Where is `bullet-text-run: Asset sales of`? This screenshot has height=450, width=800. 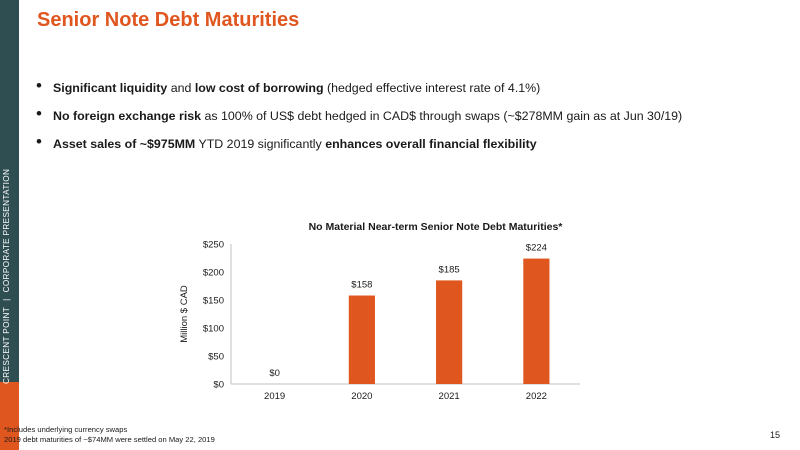
bullet-text-run: Asset sales of is located at coordinates (96, 144).